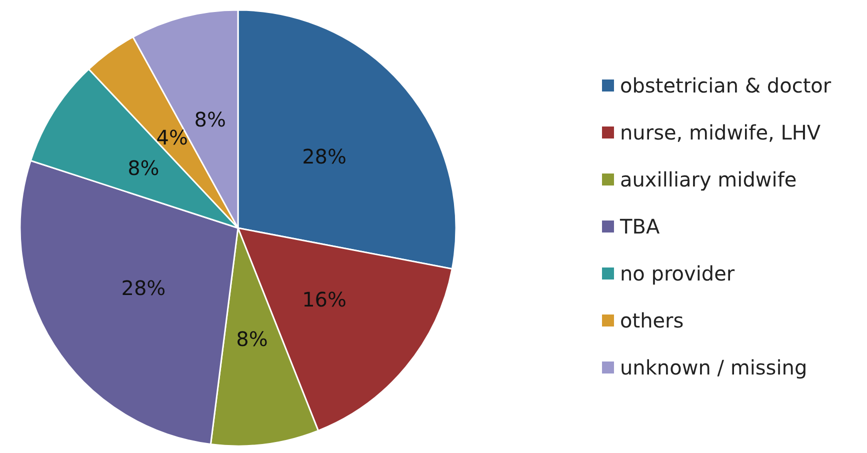 This screenshot has height=453, width=867. Describe the element at coordinates (678, 274) in the screenshot. I see `legend-label: no provider` at that location.